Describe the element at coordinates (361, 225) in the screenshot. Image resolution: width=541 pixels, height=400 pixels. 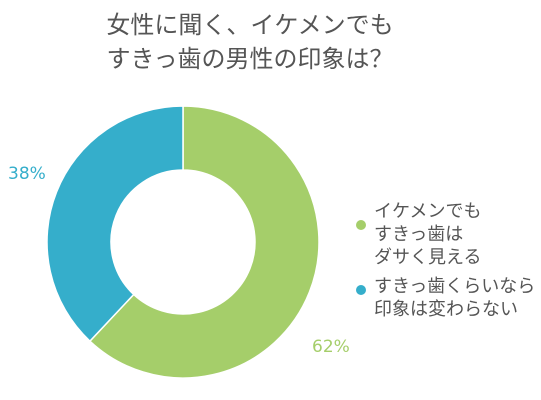
I see `legend-marker-green` at that location.